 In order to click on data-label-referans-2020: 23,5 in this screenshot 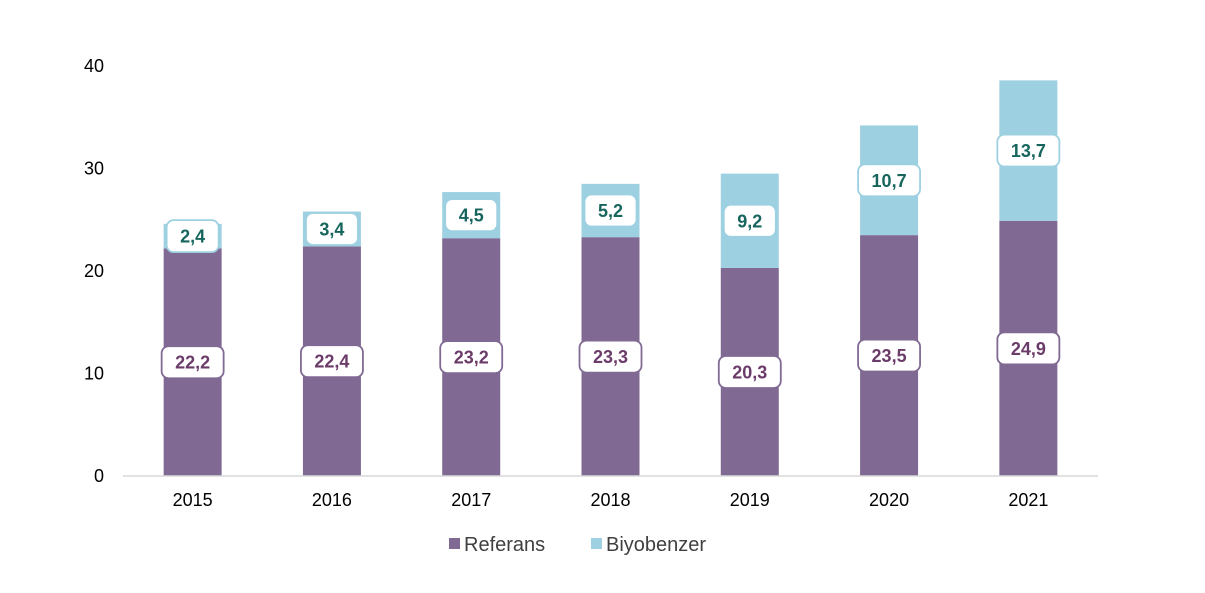, I will do `click(889, 356)`.